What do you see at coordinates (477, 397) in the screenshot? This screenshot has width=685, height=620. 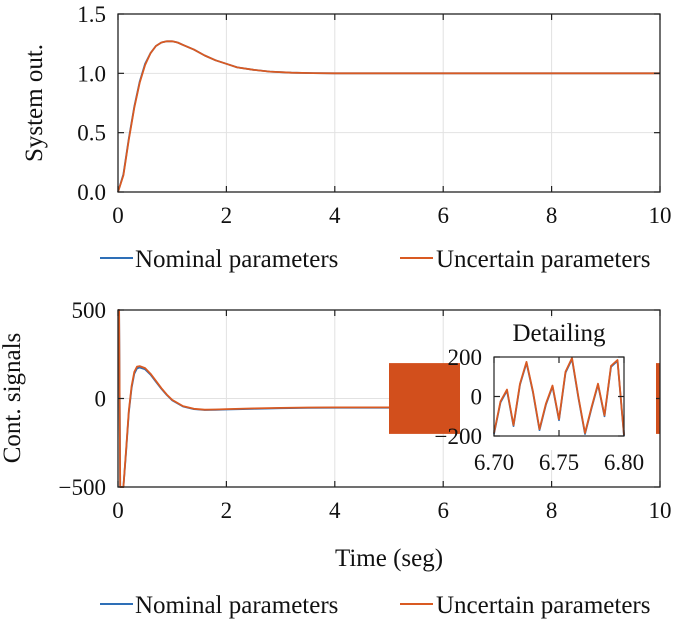 I see `inset-ytick-label: 0` at bounding box center [477, 397].